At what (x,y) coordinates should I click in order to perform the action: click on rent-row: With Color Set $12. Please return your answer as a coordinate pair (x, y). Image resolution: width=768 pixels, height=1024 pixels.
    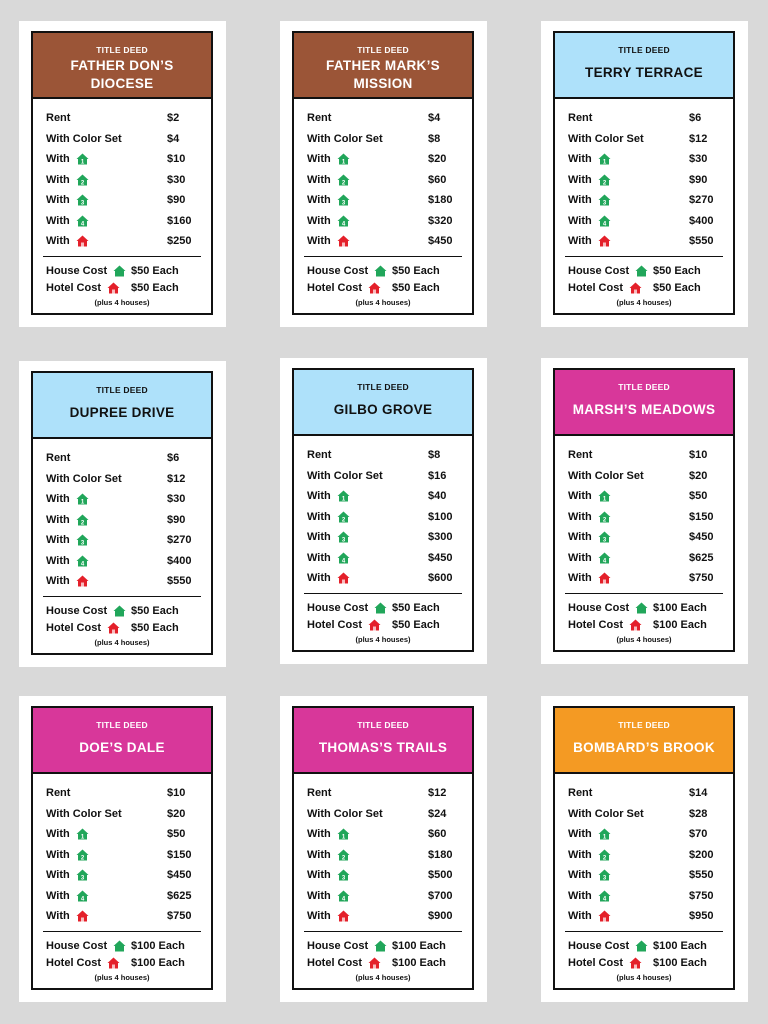
    Looking at the image, I should click on (644, 139).